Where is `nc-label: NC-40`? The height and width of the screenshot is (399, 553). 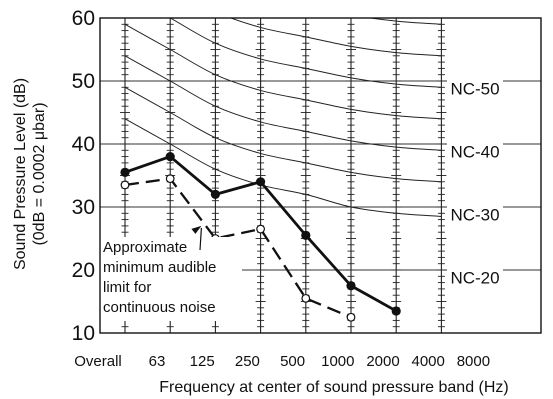
nc-label: NC-40 is located at coordinates (474, 151).